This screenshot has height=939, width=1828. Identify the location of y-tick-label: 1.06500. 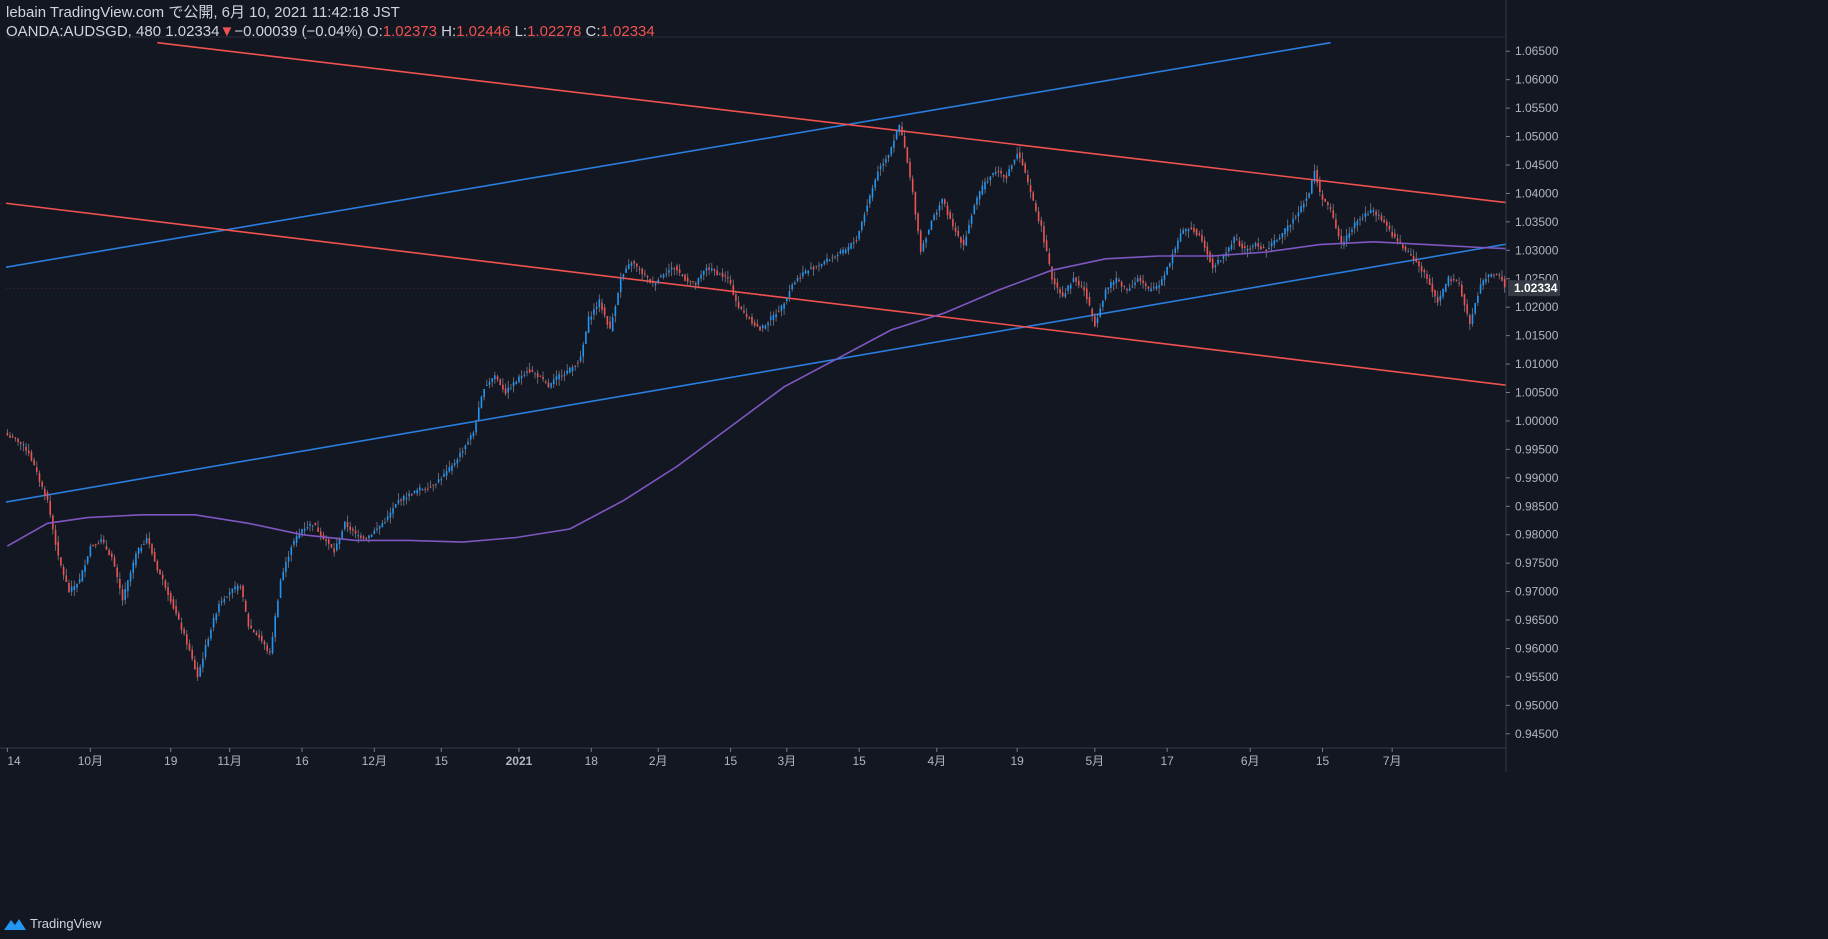
(1537, 51).